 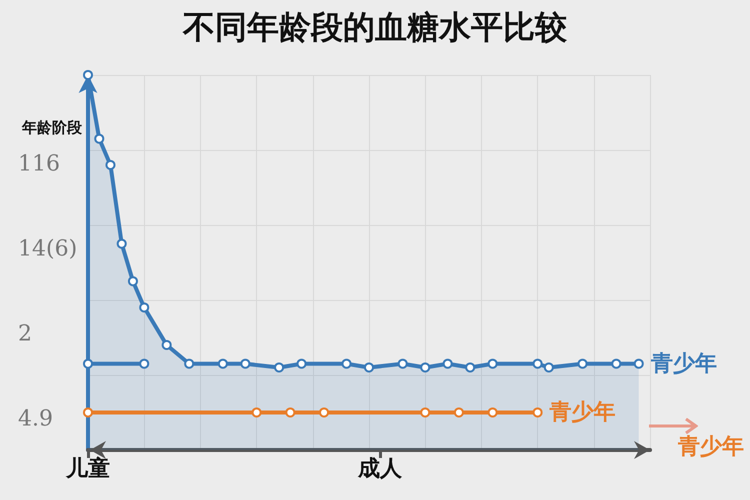 I want to click on text: 116, so click(x=39, y=164).